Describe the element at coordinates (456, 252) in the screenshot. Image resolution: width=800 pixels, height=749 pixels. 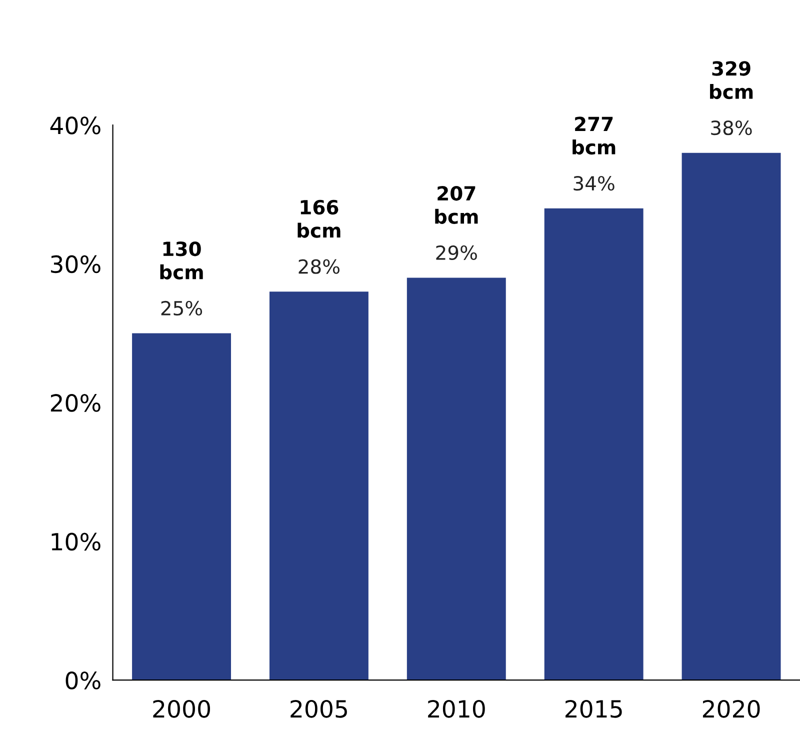
I see `data-label: 29%` at that location.